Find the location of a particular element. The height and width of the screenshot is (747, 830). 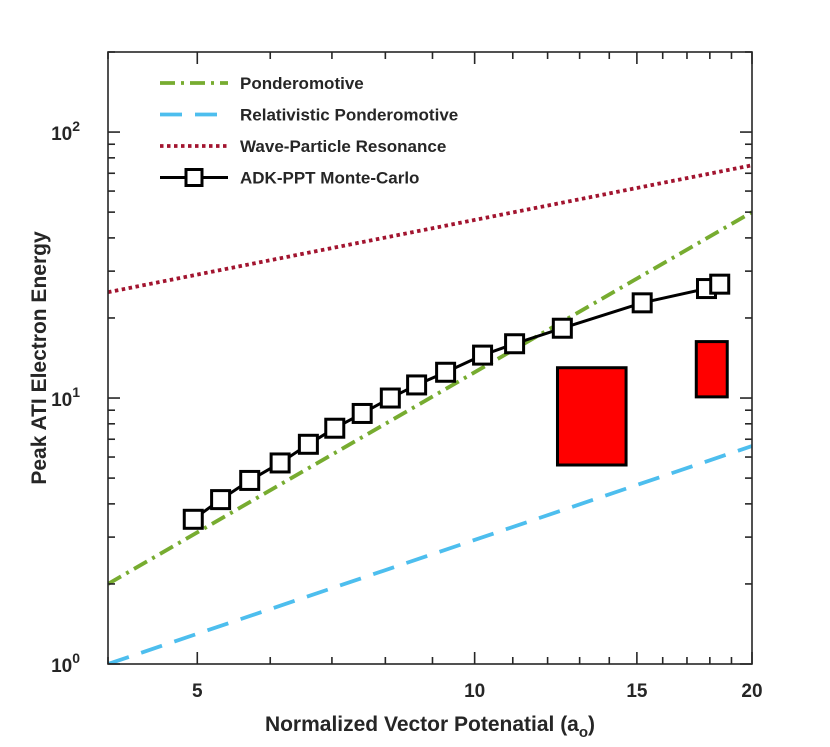

adk-ppt-monte-carlo-legend-label: ADK-PPT Monte-Carlo is located at coordinates (329, 178).